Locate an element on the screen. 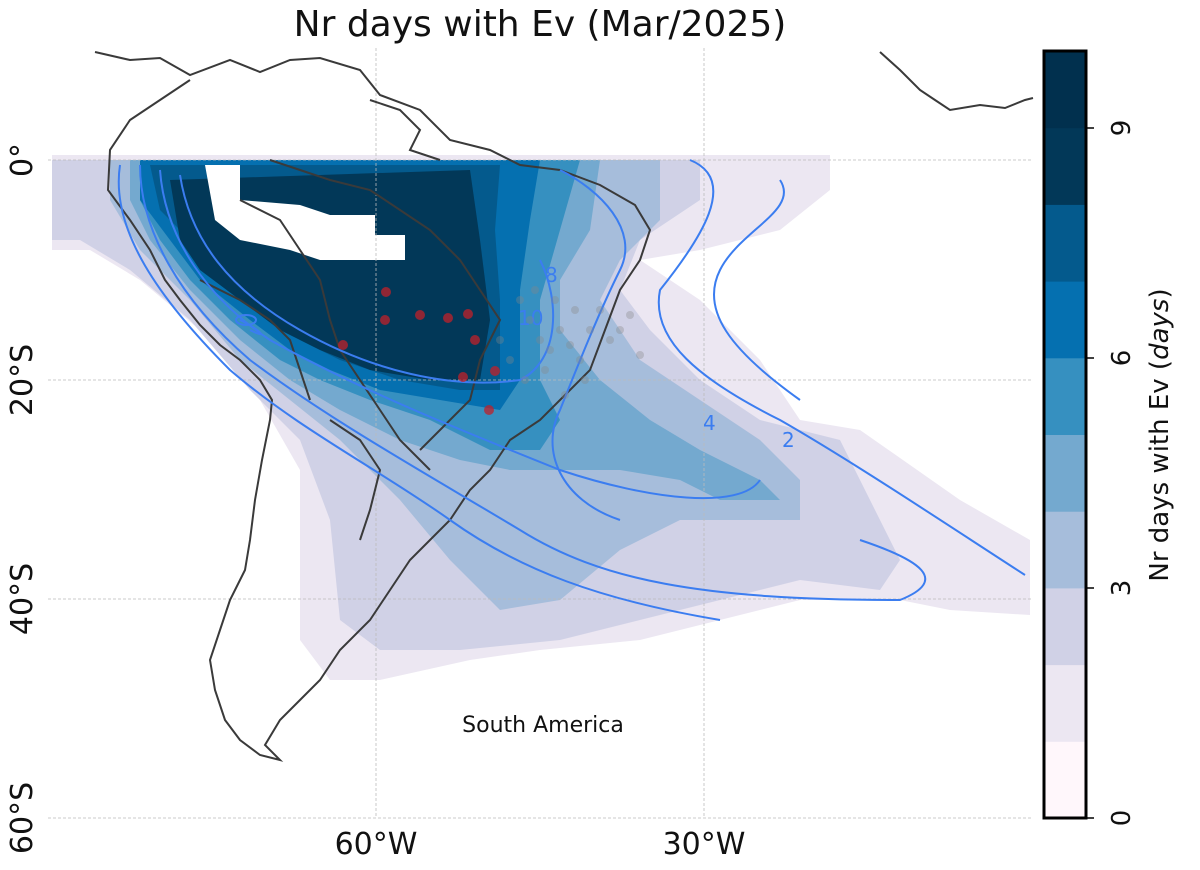 This screenshot has height=870, width=1200. stations-gray is located at coordinates (570, 342).